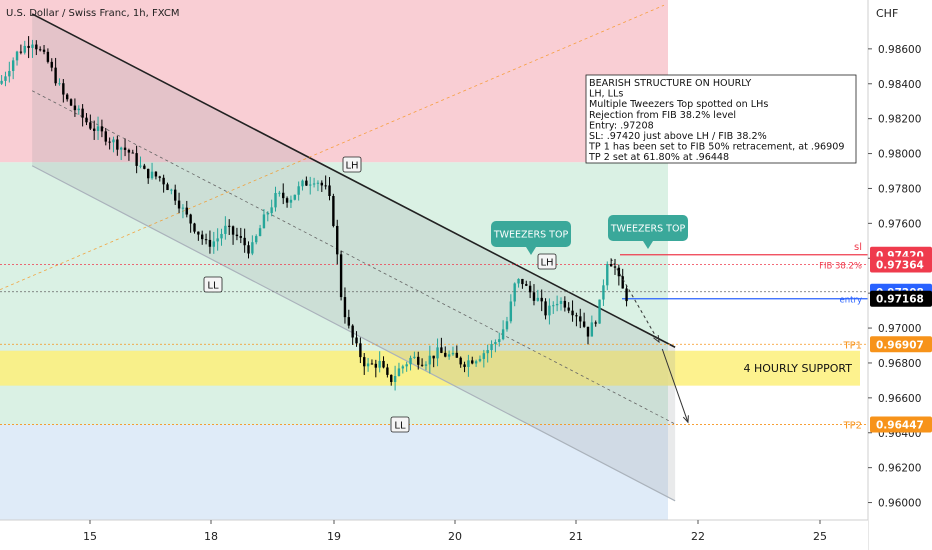  Describe the element at coordinates (899, 120) in the screenshot. I see `y-tick-label: 0.98200` at that location.